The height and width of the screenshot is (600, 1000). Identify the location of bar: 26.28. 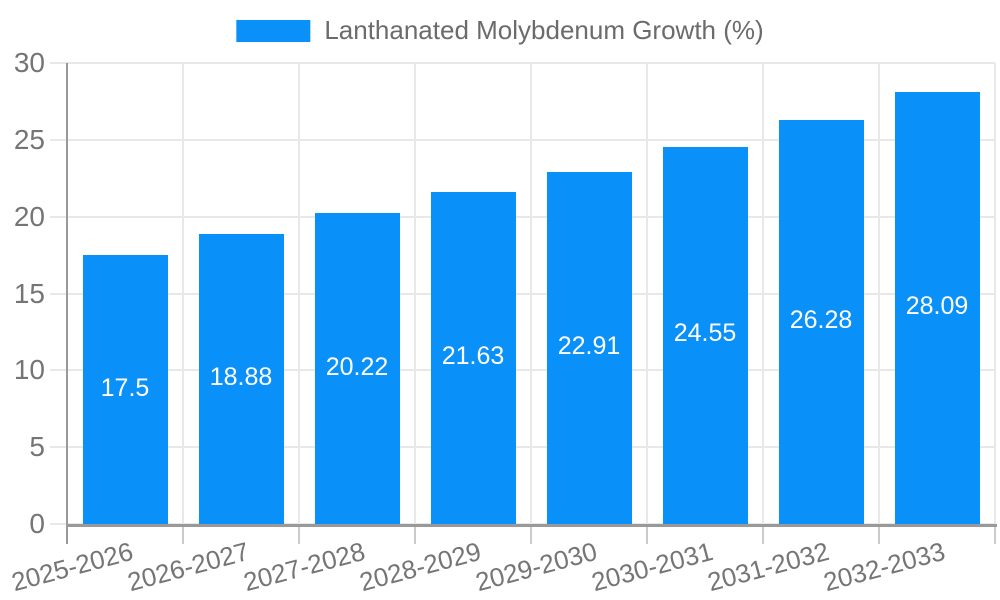
(821, 322).